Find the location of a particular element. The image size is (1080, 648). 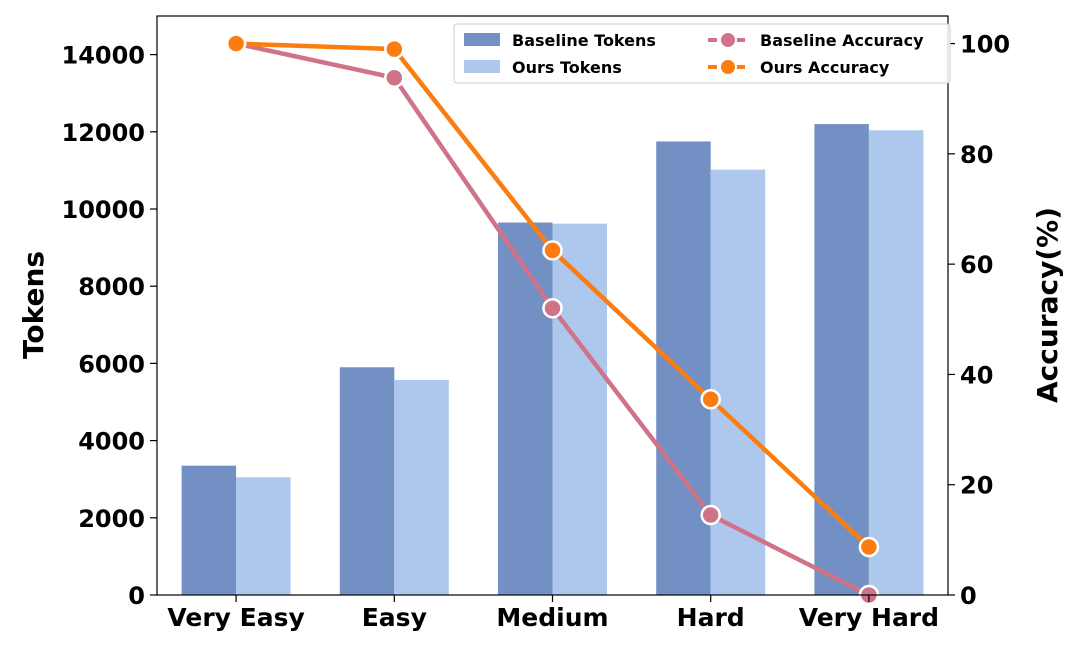

y-tick-label: 2000 is located at coordinates (111, 519).